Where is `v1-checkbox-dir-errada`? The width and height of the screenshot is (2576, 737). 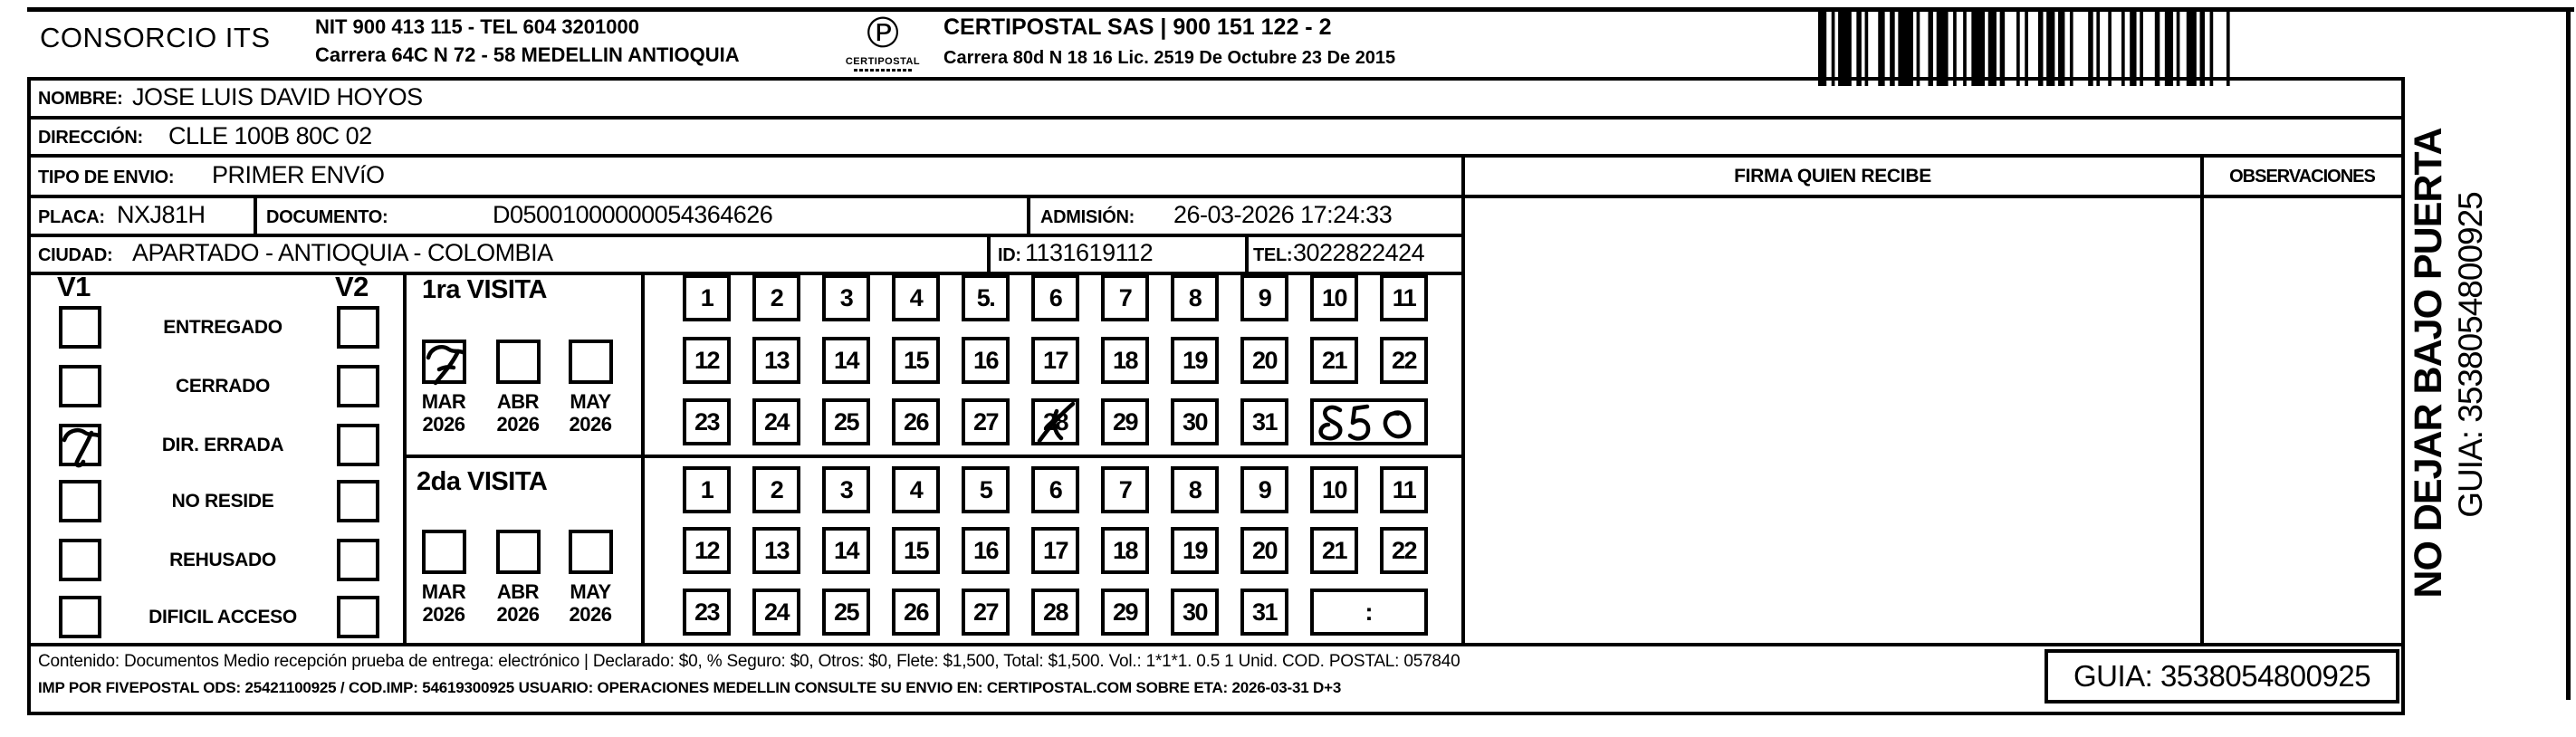 v1-checkbox-dir-errada is located at coordinates (80, 446).